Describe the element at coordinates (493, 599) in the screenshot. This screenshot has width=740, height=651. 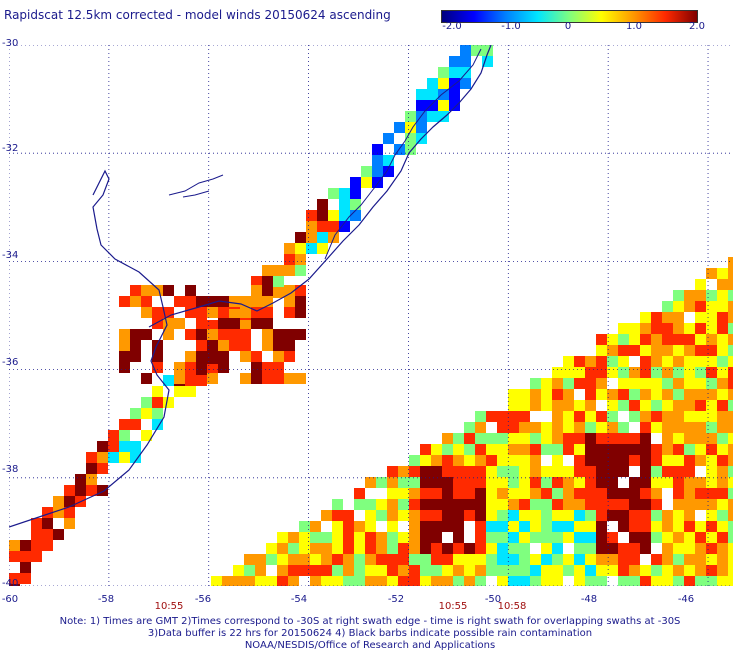
I see `lon-label: -50` at that location.